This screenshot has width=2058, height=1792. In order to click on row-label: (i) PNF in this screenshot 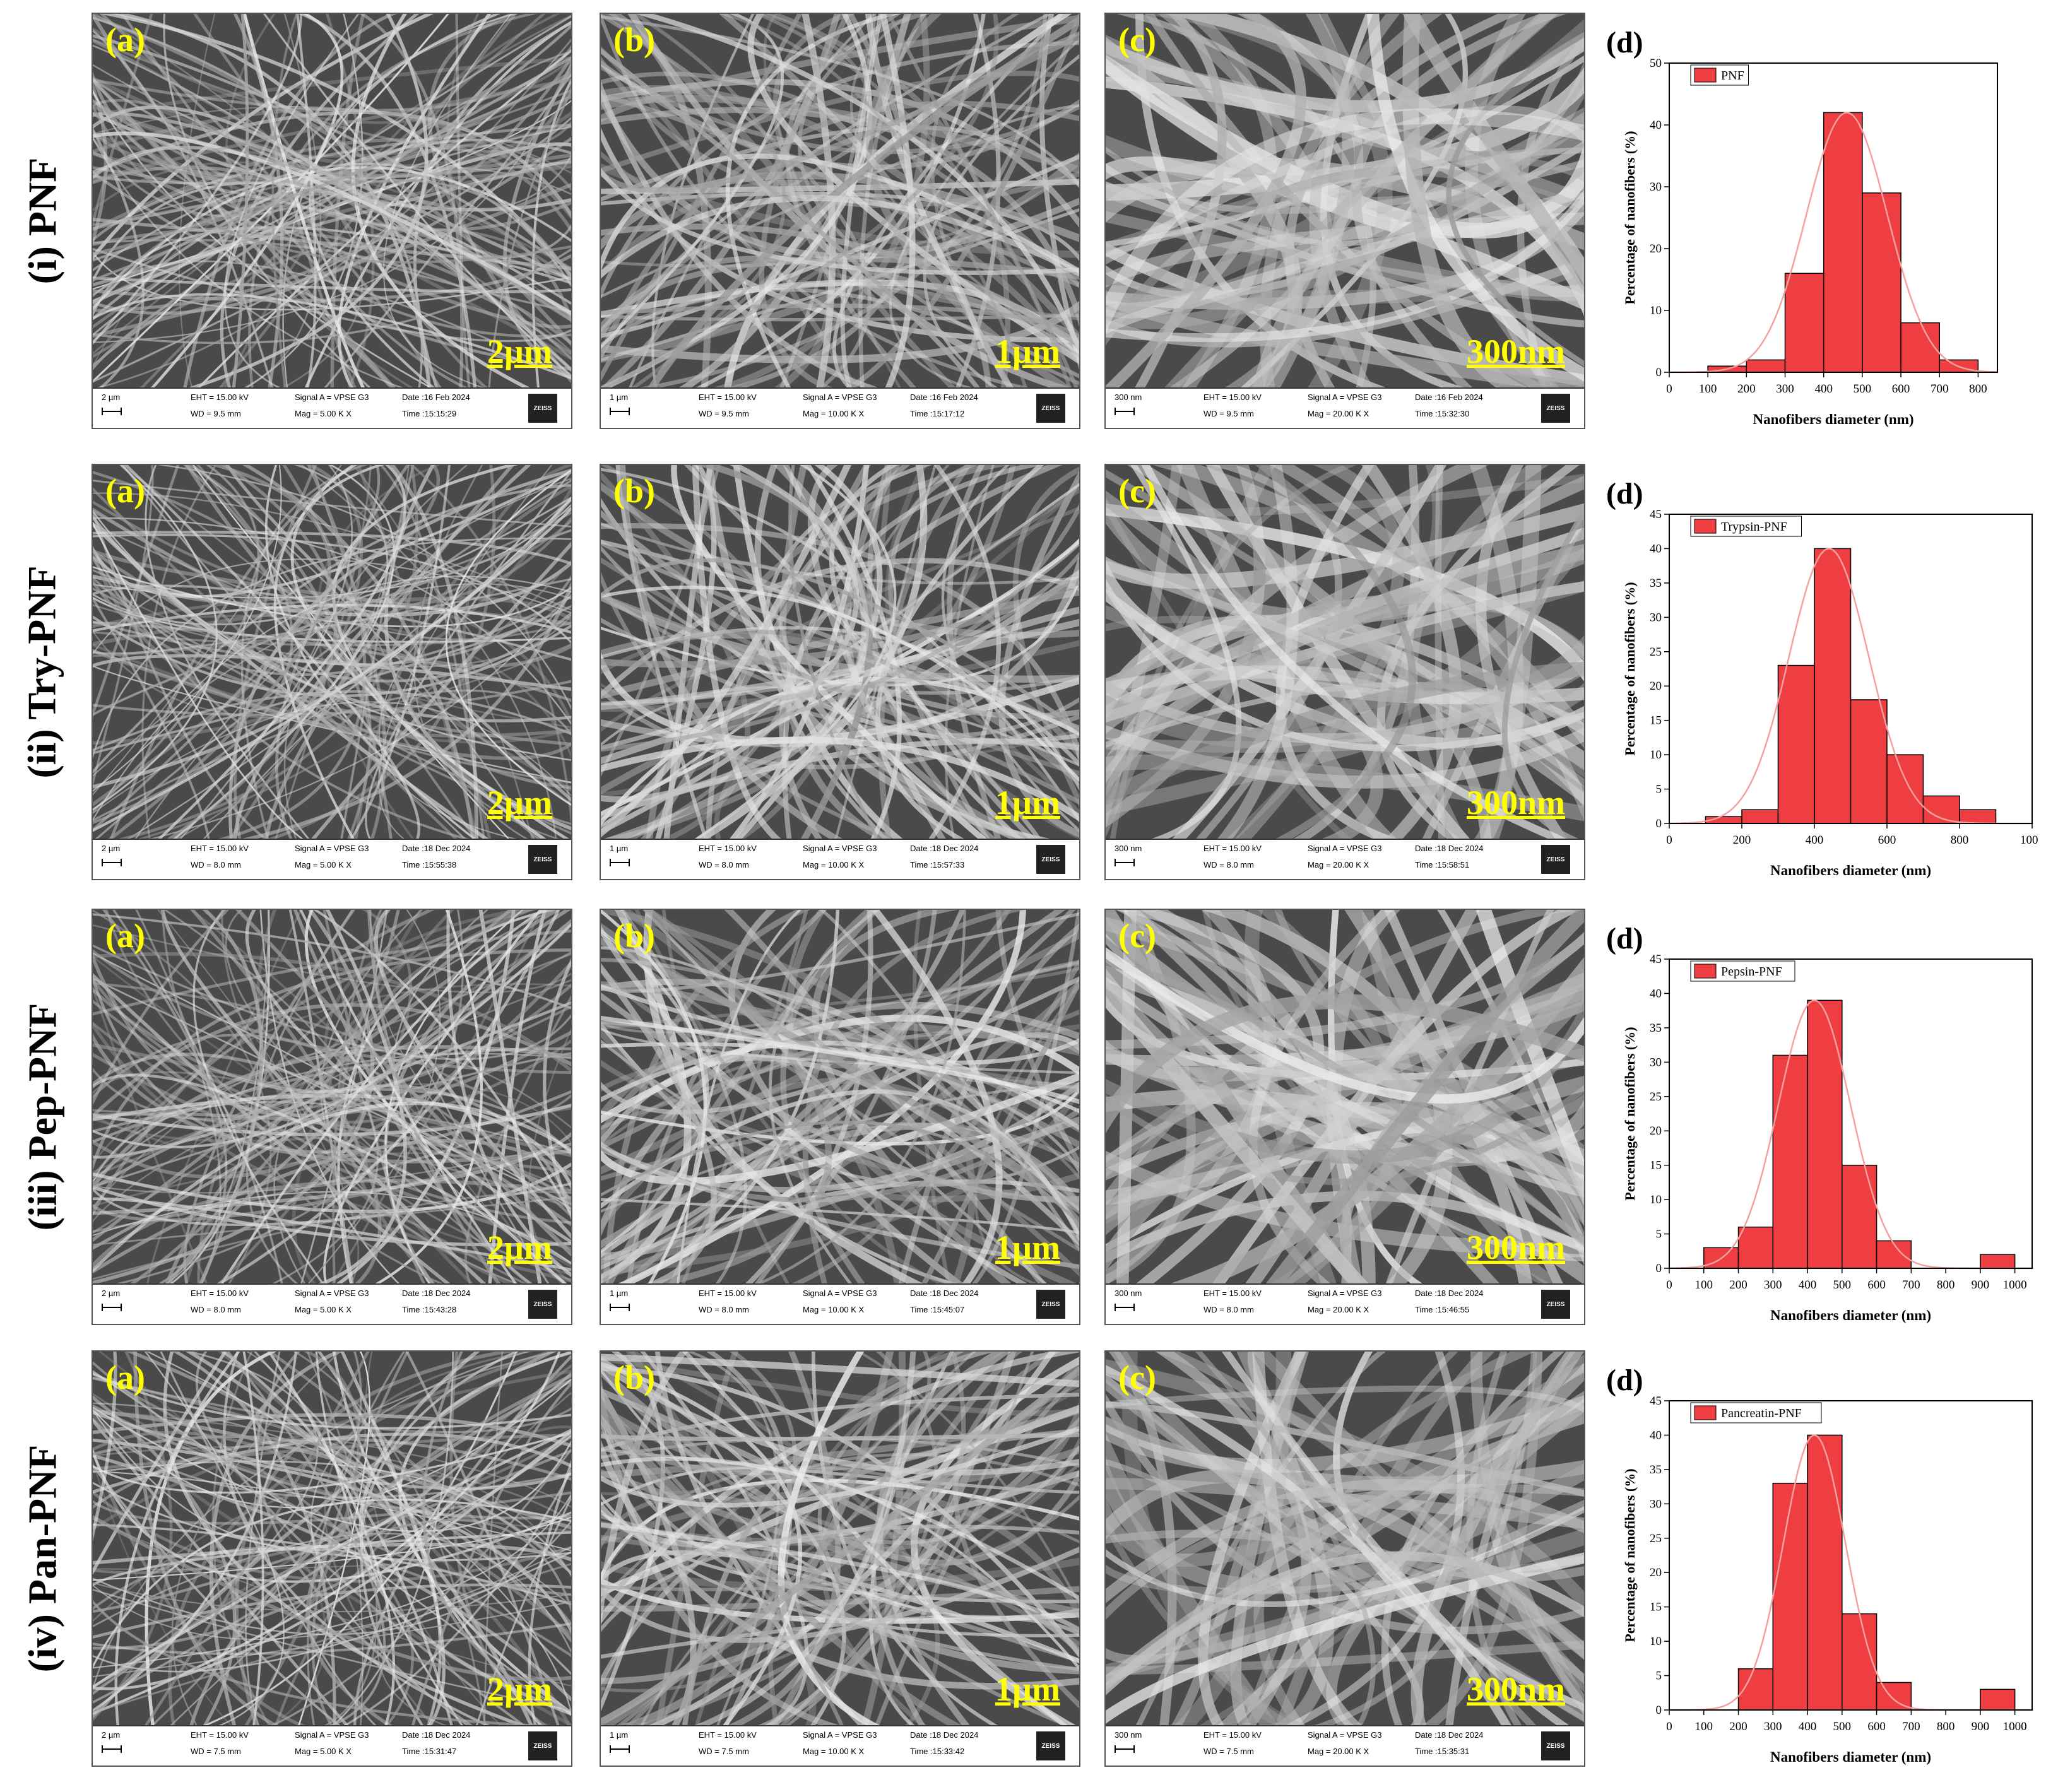, I will do `click(43, 221)`.